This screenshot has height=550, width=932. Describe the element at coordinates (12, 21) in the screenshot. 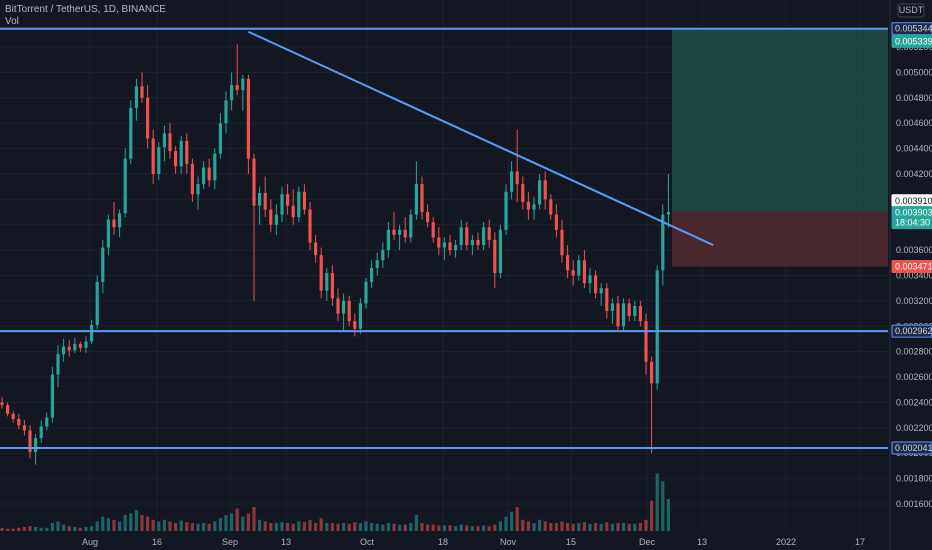

I see `volume-legend-label: Vol` at that location.